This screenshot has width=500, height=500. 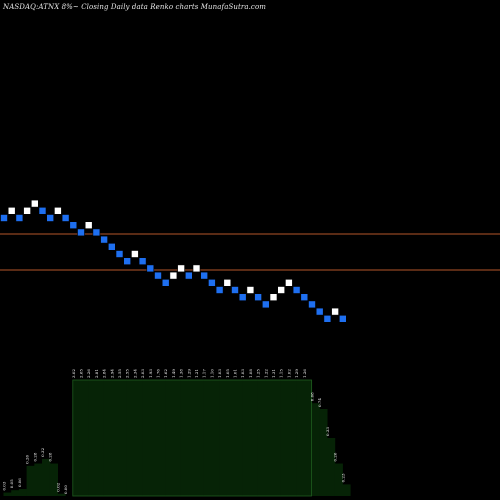 I want to click on volume-label: 1.10, so click(x=211, y=373).